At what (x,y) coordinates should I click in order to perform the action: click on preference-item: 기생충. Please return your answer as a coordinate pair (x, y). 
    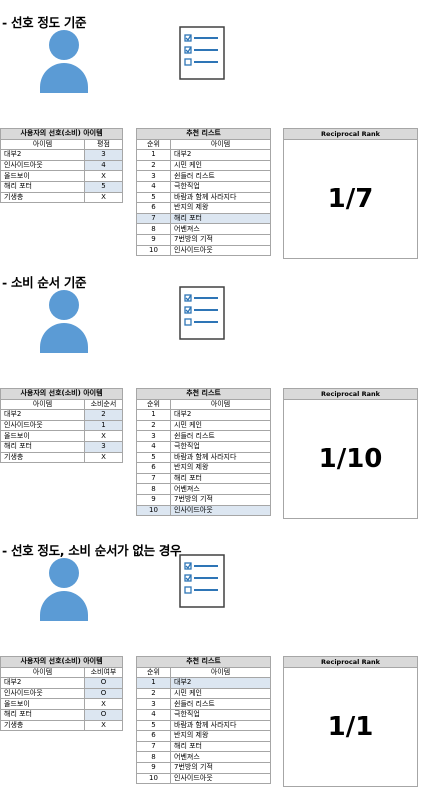
    Looking at the image, I should click on (42, 197).